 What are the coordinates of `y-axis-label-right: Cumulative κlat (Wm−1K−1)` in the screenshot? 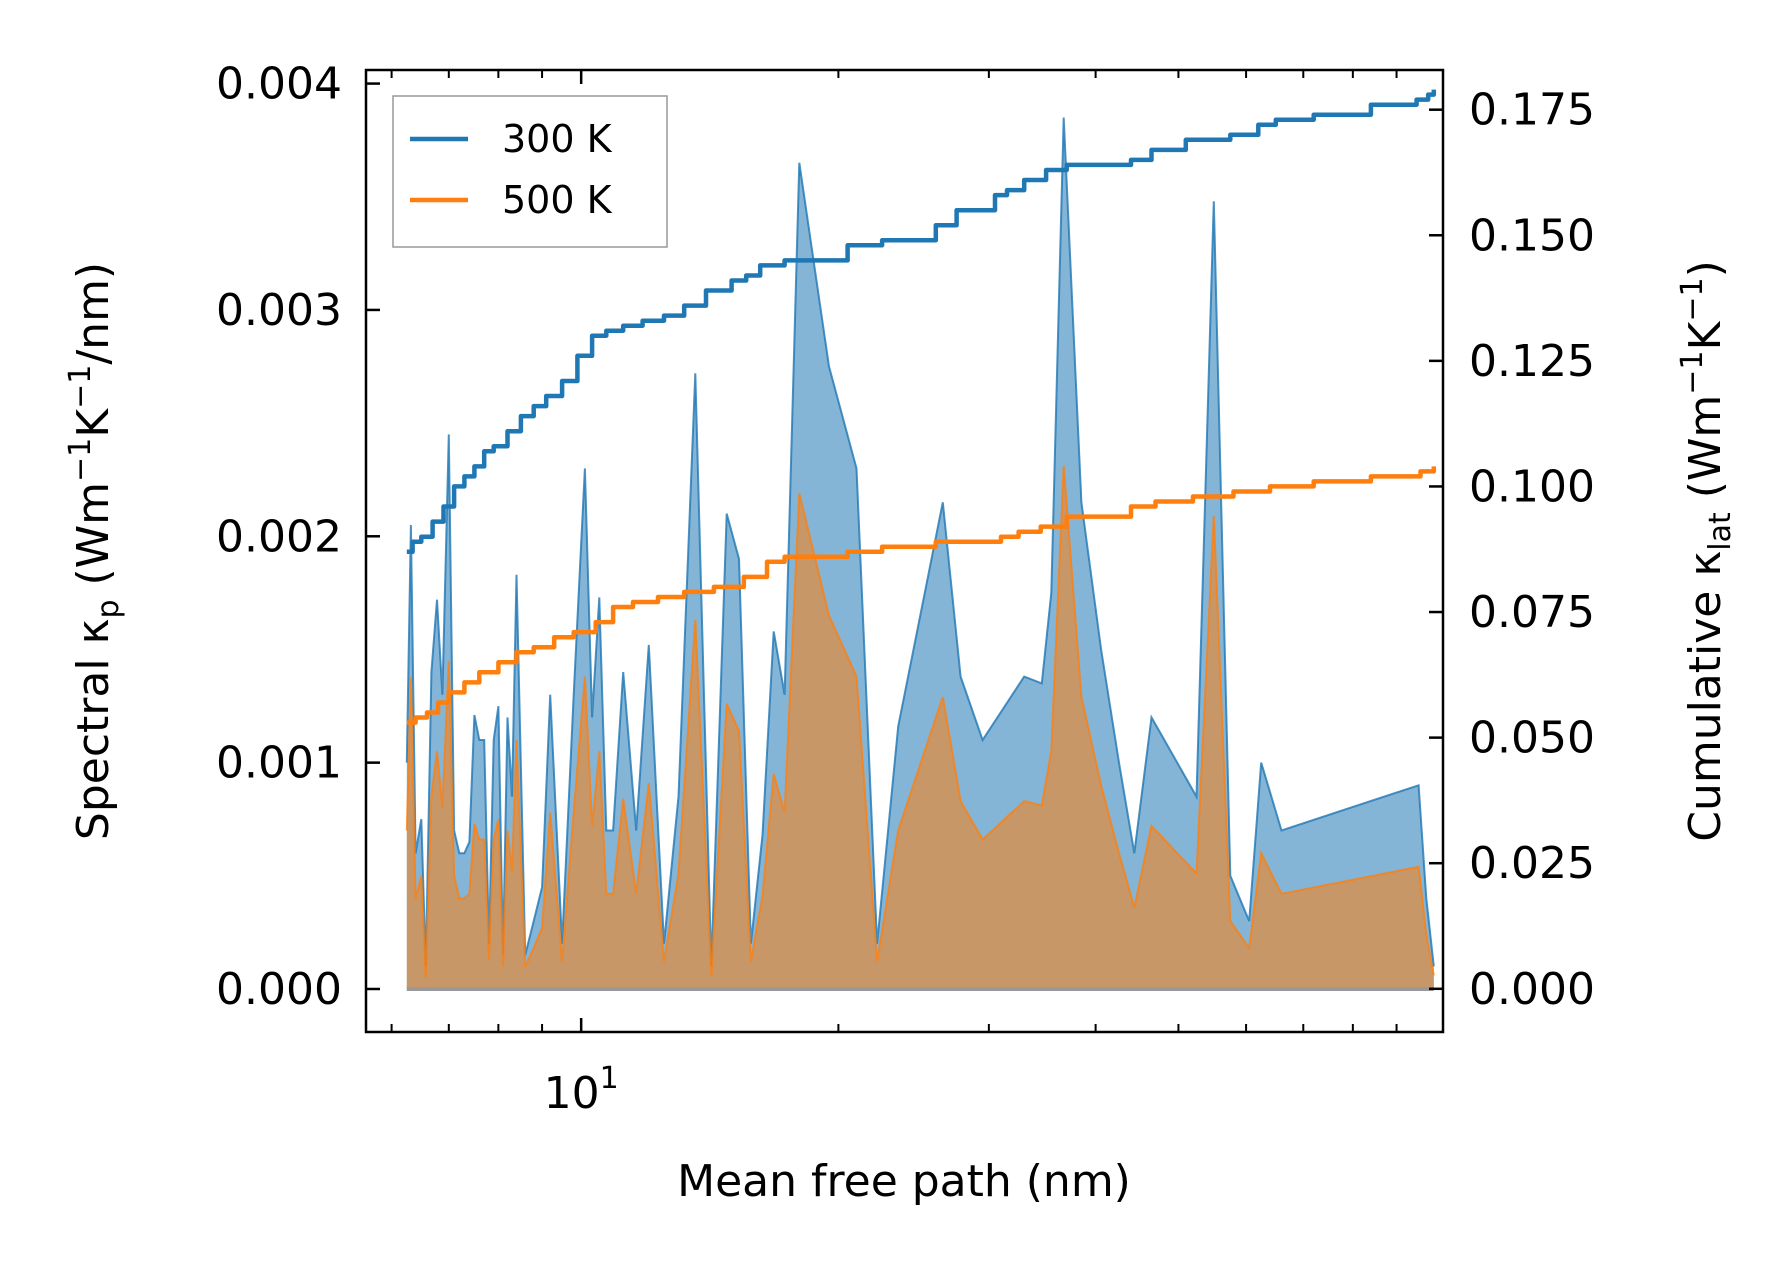 It's located at (1706, 551).